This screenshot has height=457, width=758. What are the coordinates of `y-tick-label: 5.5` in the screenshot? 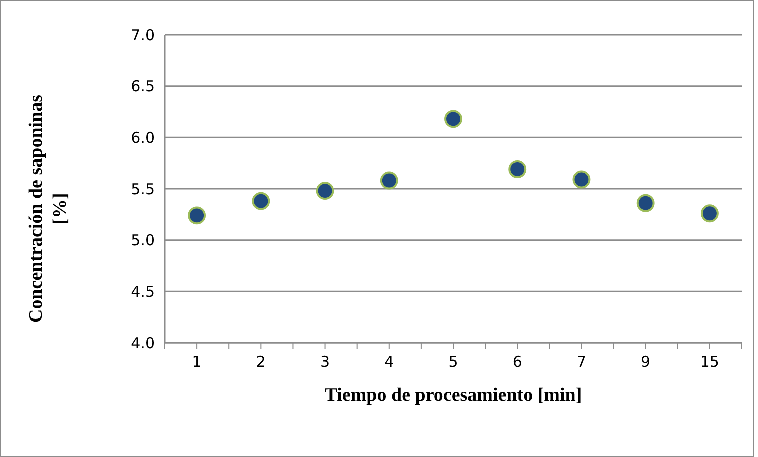 It's located at (143, 189).